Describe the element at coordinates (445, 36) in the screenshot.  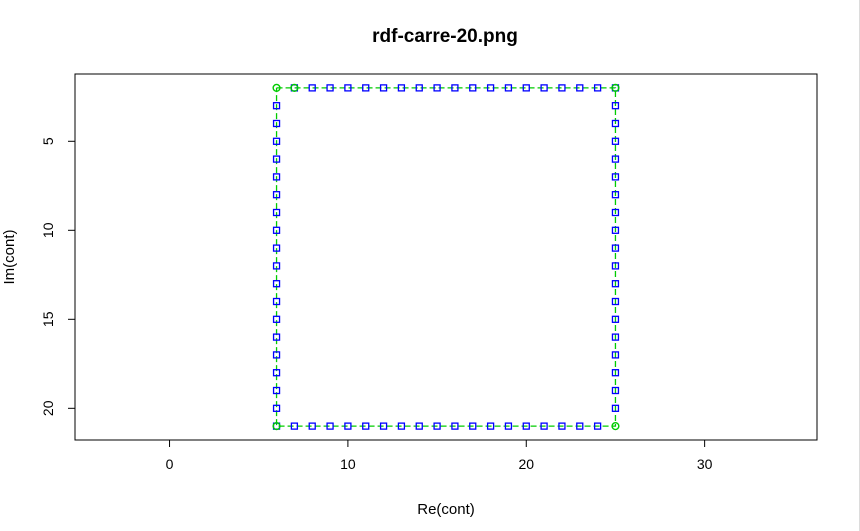
I see `chart-title: rdf-carre-20.png` at that location.